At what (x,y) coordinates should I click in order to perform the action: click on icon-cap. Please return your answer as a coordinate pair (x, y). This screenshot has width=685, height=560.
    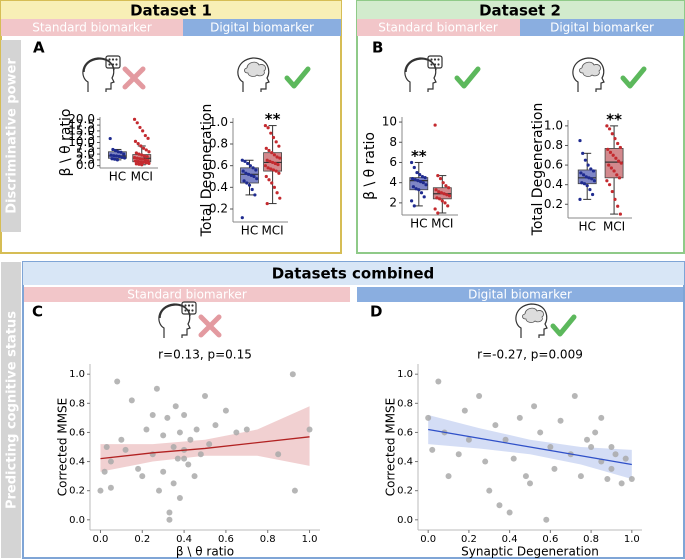
    Looking at the image, I should click on (421, 65).